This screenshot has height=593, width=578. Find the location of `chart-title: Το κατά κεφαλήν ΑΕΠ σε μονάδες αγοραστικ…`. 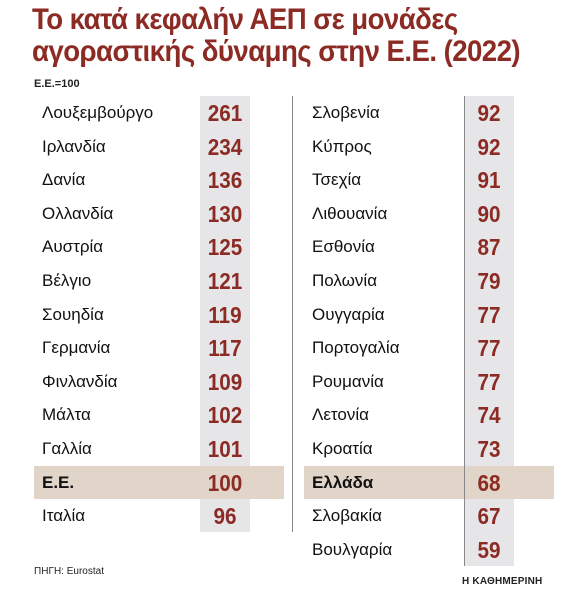

chart-title: Το κατά κεφαλήν ΑΕΠ σε μονάδες αγοραστικ… is located at coordinates (276, 35).